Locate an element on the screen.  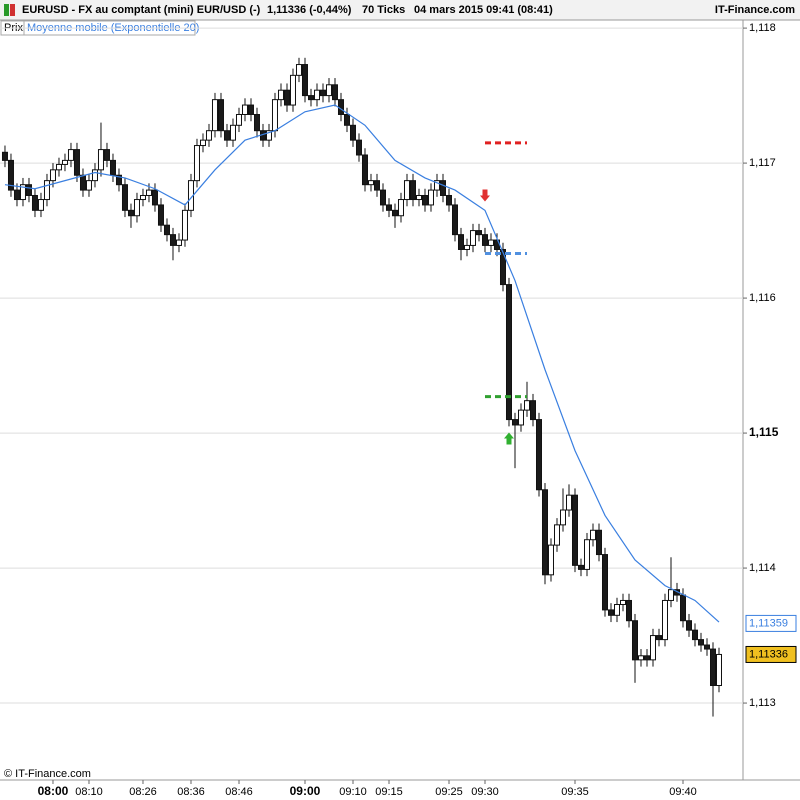
footer: © IT-Finance.com is located at coordinates (47, 774).